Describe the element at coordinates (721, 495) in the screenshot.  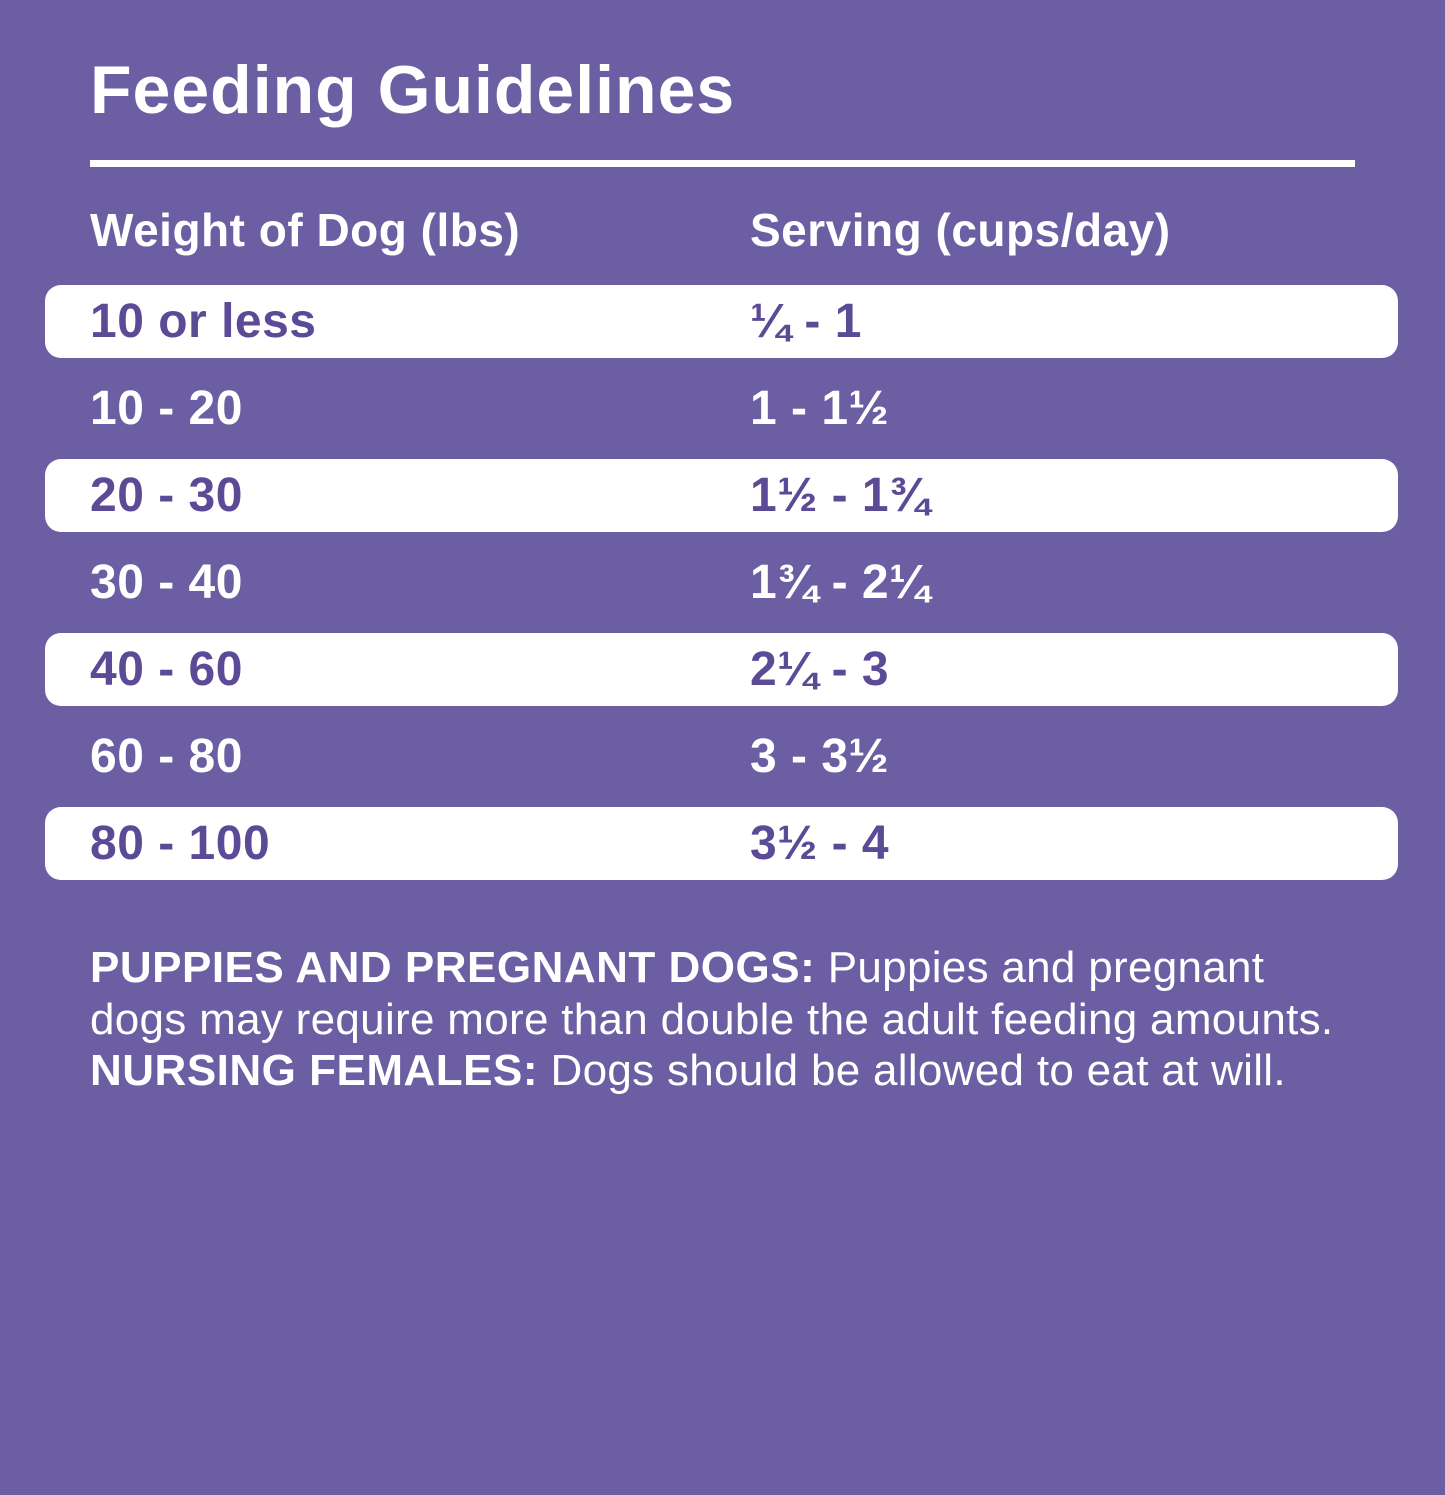
I see `table-row: 20 - 30 1½ - 1¾` at that location.